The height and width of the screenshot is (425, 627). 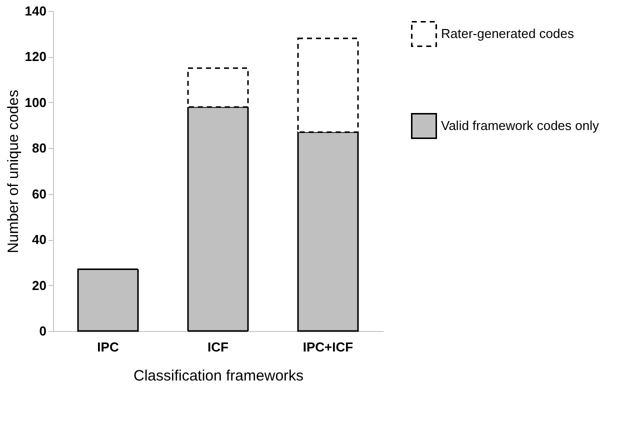 What do you see at coordinates (39, 285) in the screenshot?
I see `y-tick-label: 20` at bounding box center [39, 285].